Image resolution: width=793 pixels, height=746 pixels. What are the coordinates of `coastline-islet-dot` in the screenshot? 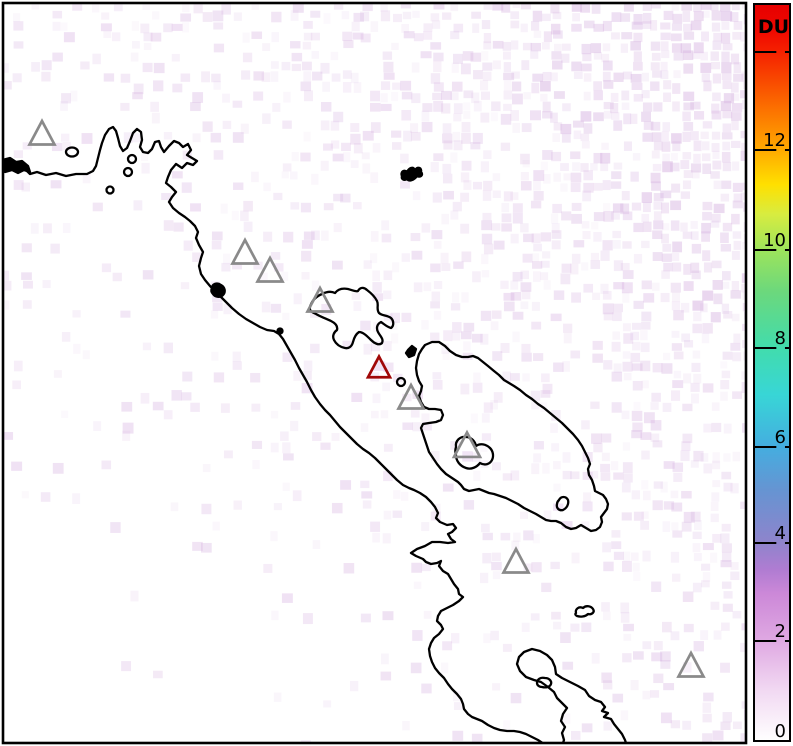 It's located at (280, 331).